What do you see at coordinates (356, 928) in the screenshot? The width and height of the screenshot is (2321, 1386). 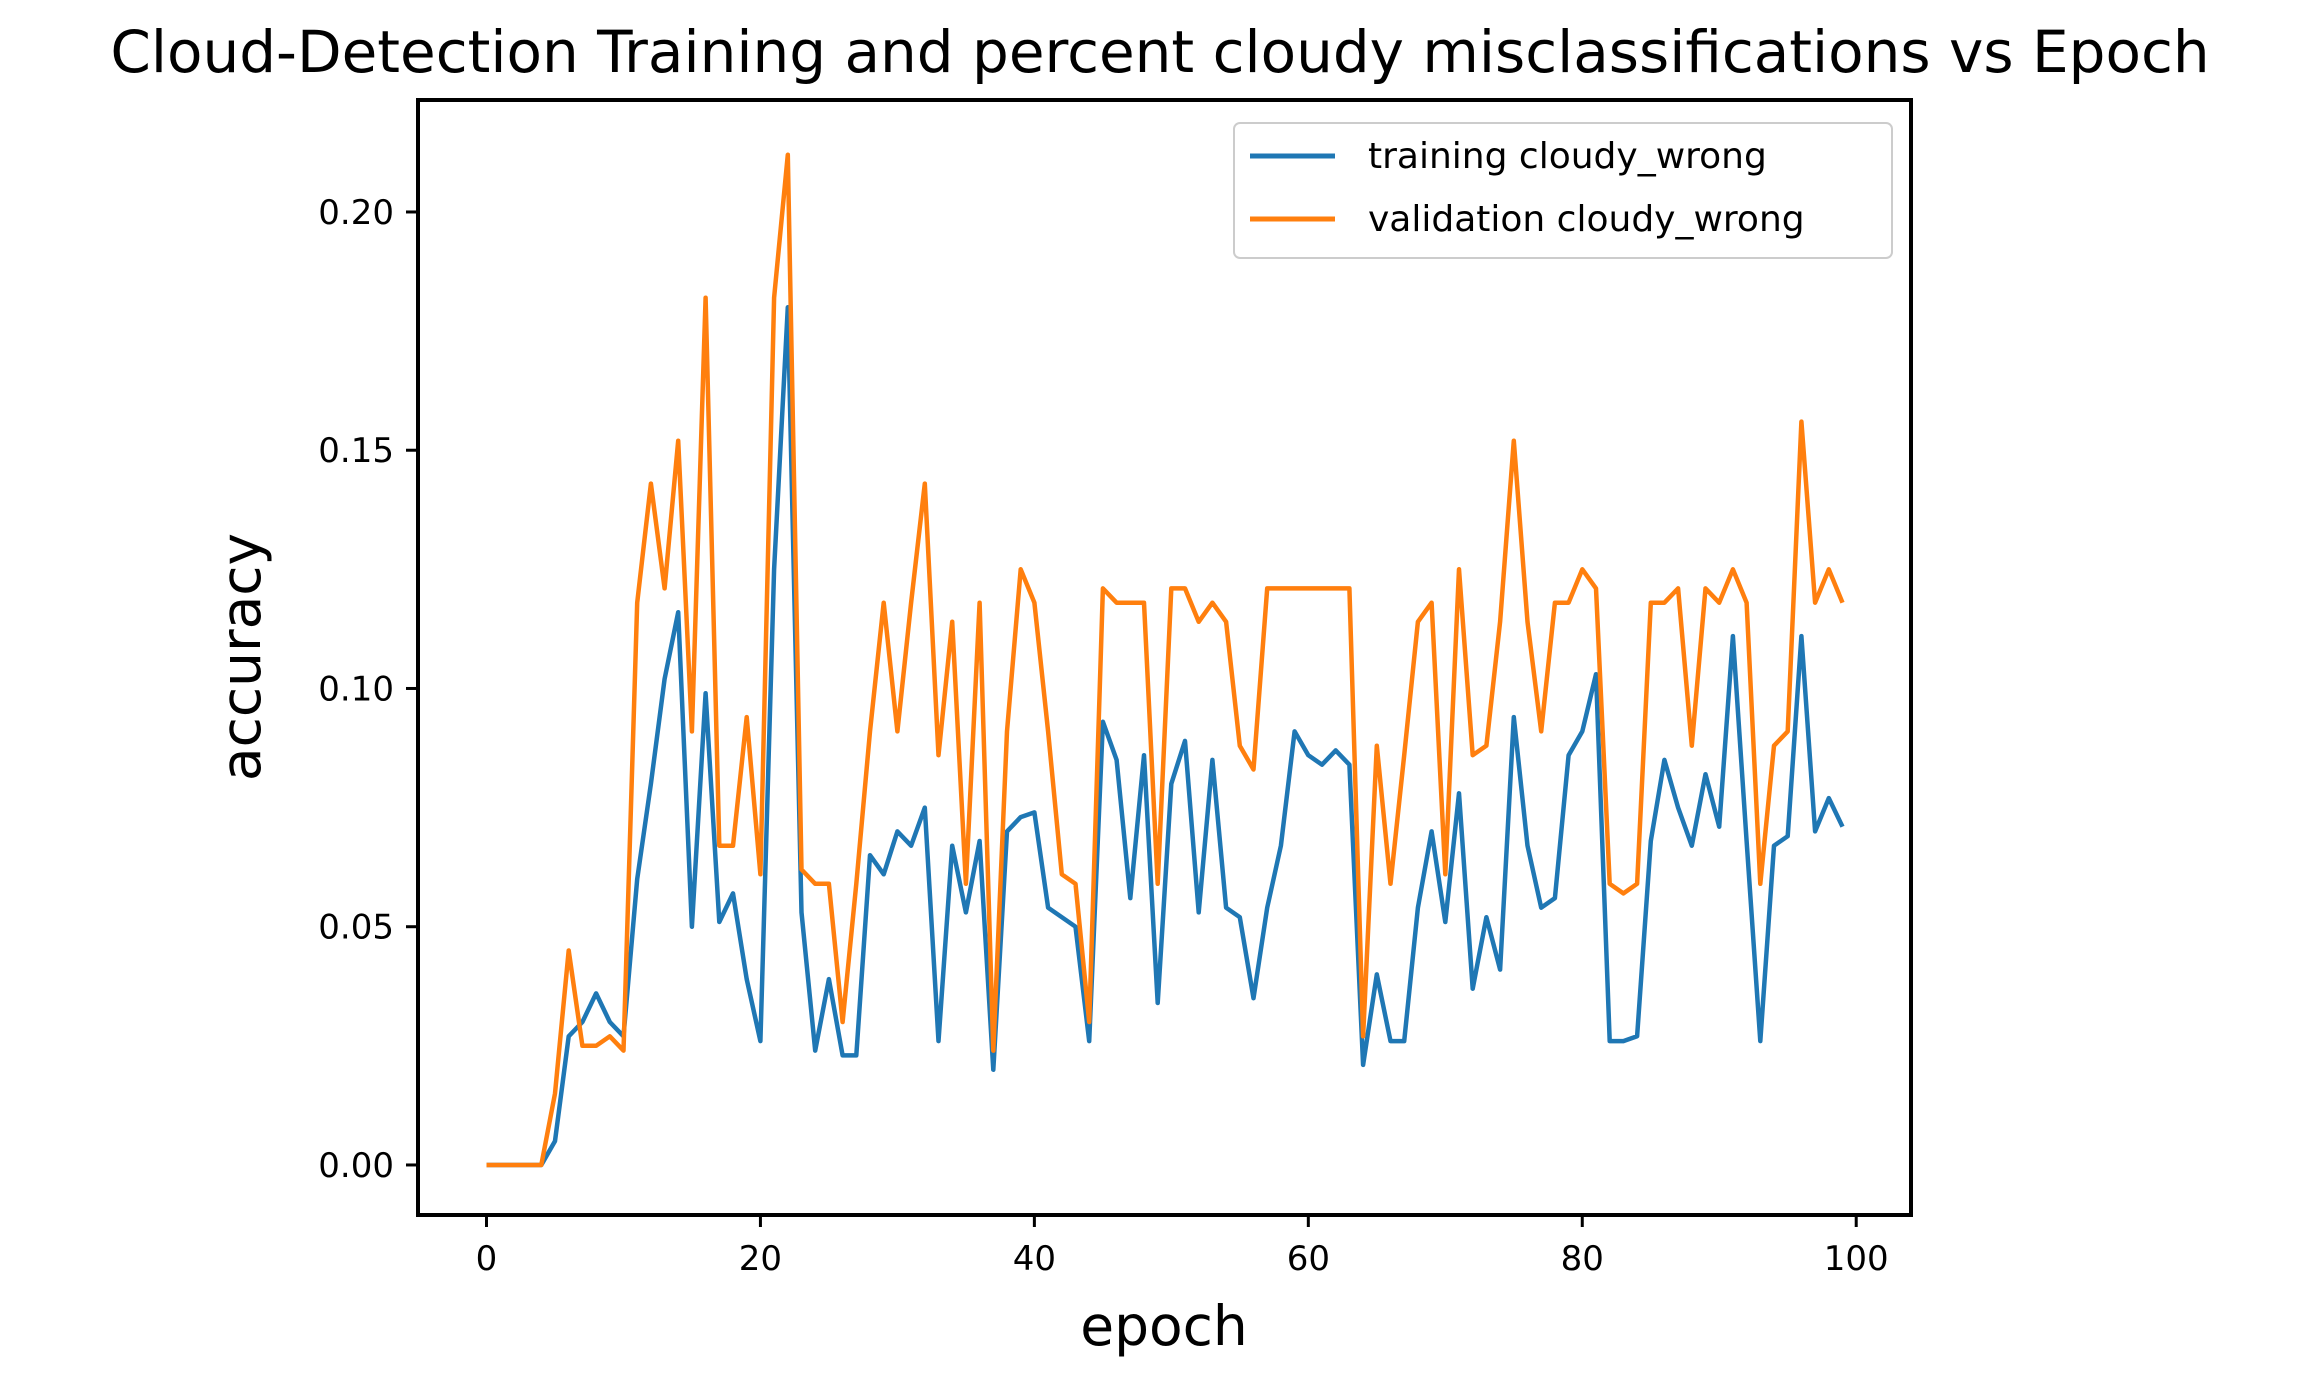 I see `y-tick-label: 0.05` at bounding box center [356, 928].